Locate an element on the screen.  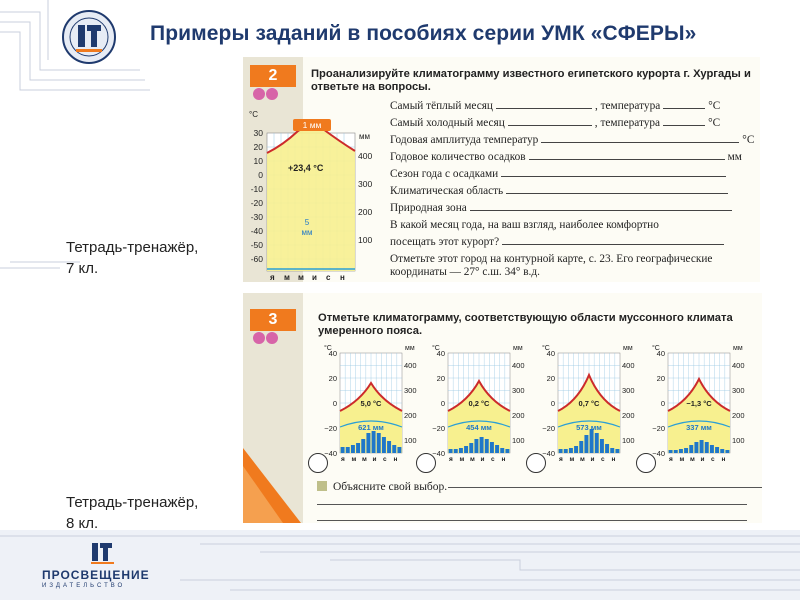
avg-temp-label: +23,4 °C is located at coordinates (306, 168).